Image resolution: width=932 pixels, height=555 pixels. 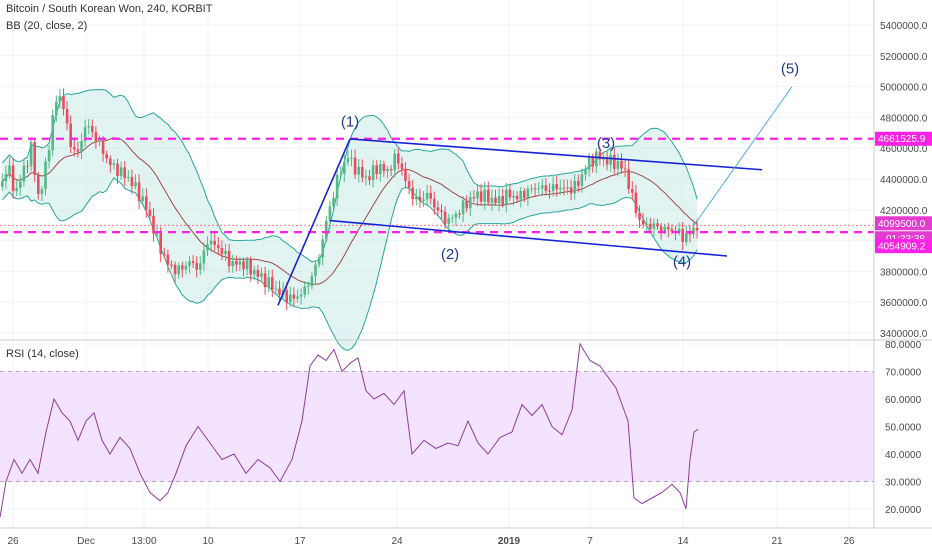 What do you see at coordinates (397, 541) in the screenshot?
I see `time-tick-label: 24` at bounding box center [397, 541].